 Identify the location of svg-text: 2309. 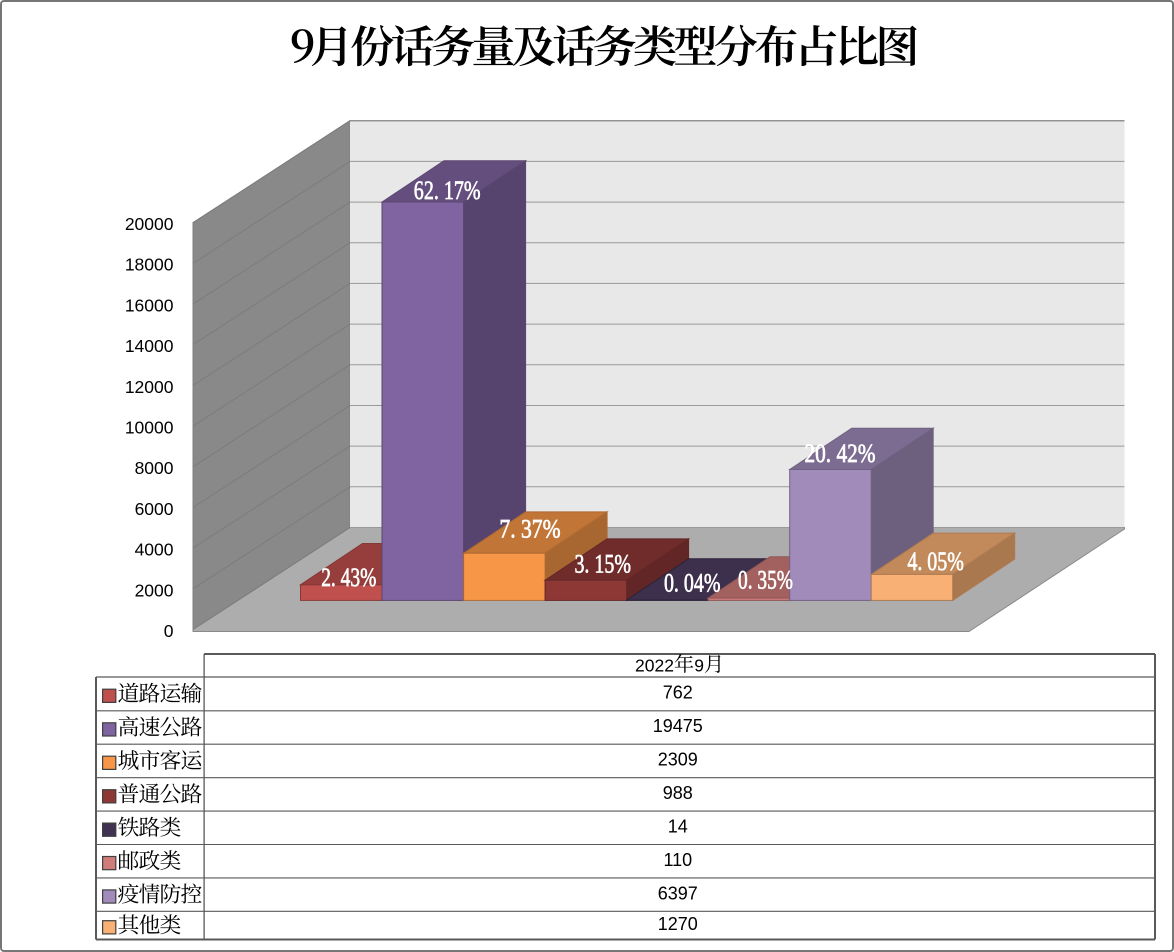
(678, 760).